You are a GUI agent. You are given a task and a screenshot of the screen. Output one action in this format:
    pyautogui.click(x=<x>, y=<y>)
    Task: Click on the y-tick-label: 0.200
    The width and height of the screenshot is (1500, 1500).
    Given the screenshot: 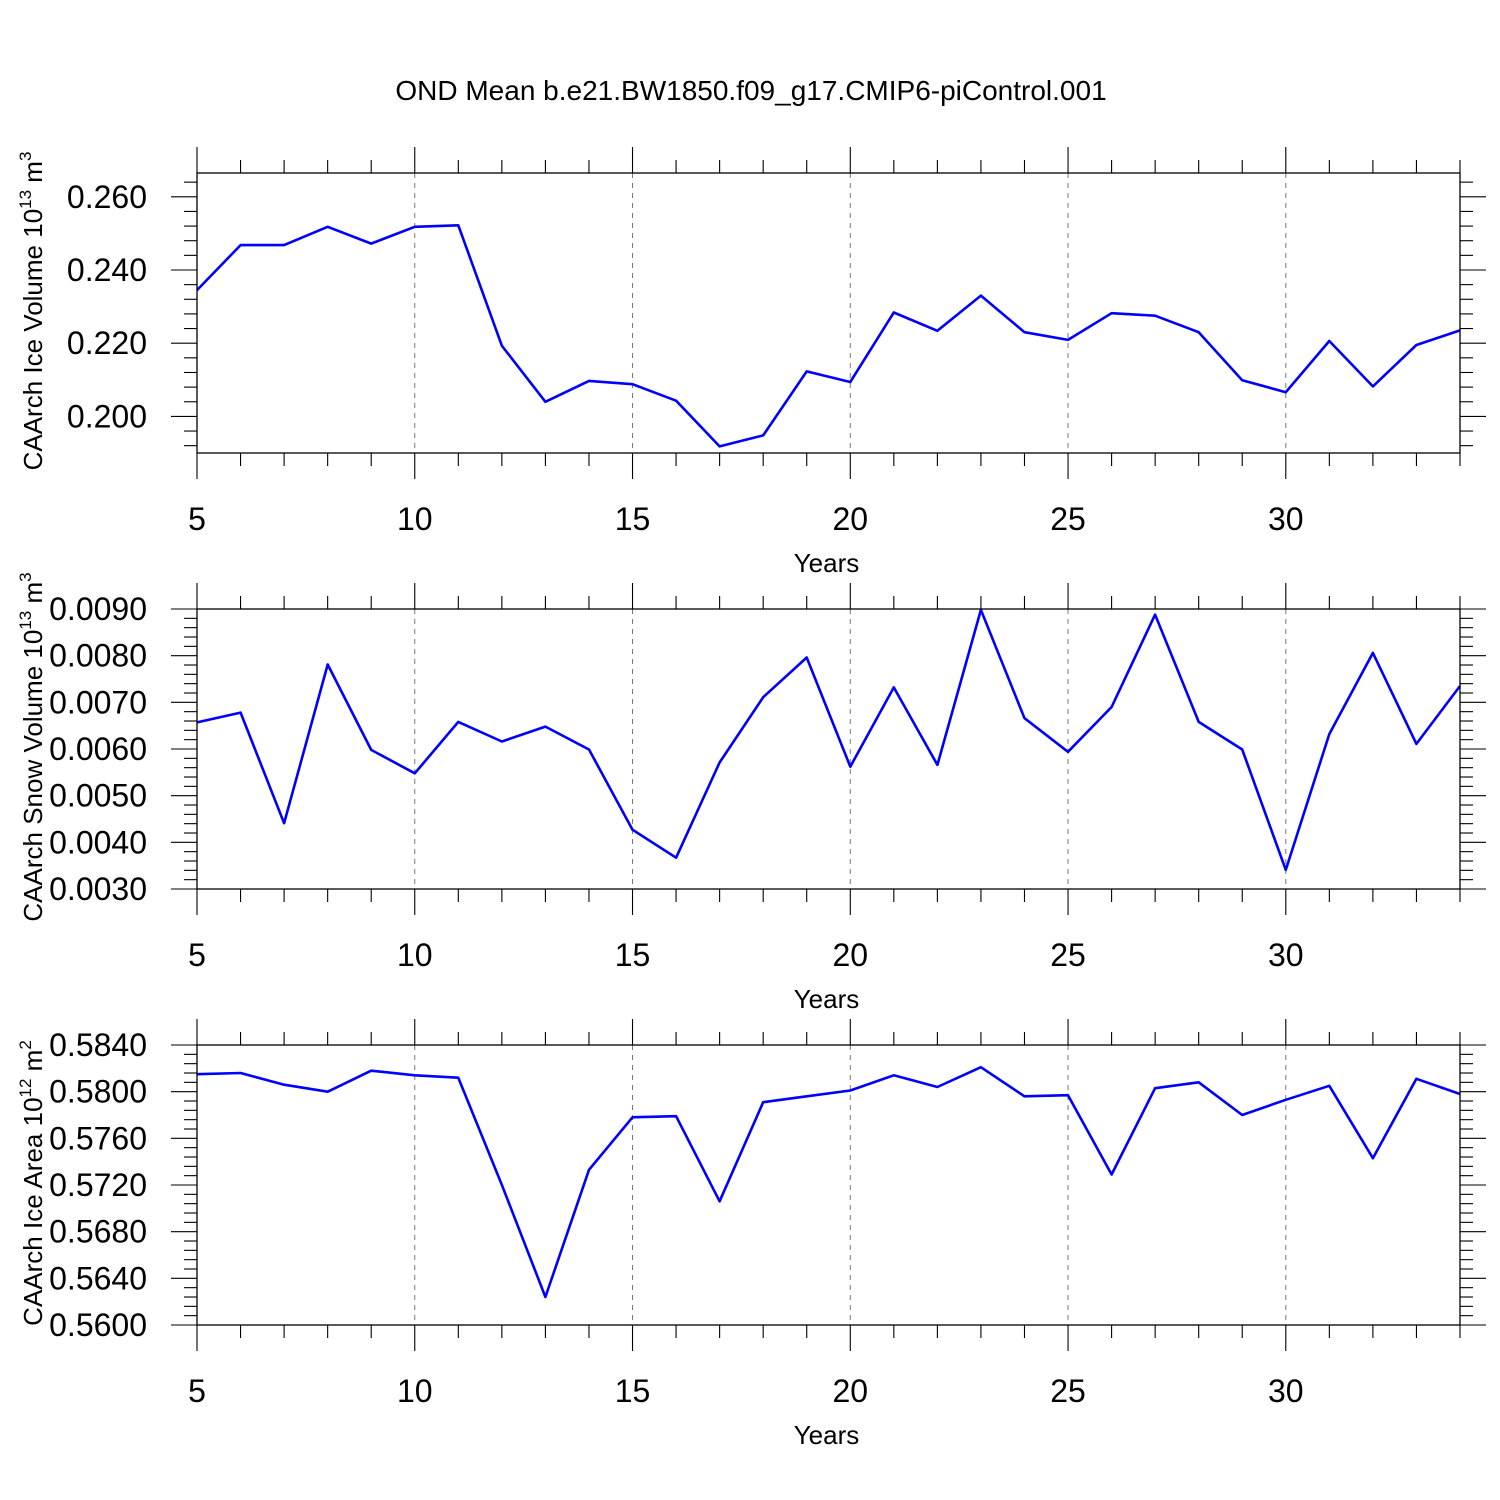 What is the action you would take?
    pyautogui.click(x=107, y=416)
    